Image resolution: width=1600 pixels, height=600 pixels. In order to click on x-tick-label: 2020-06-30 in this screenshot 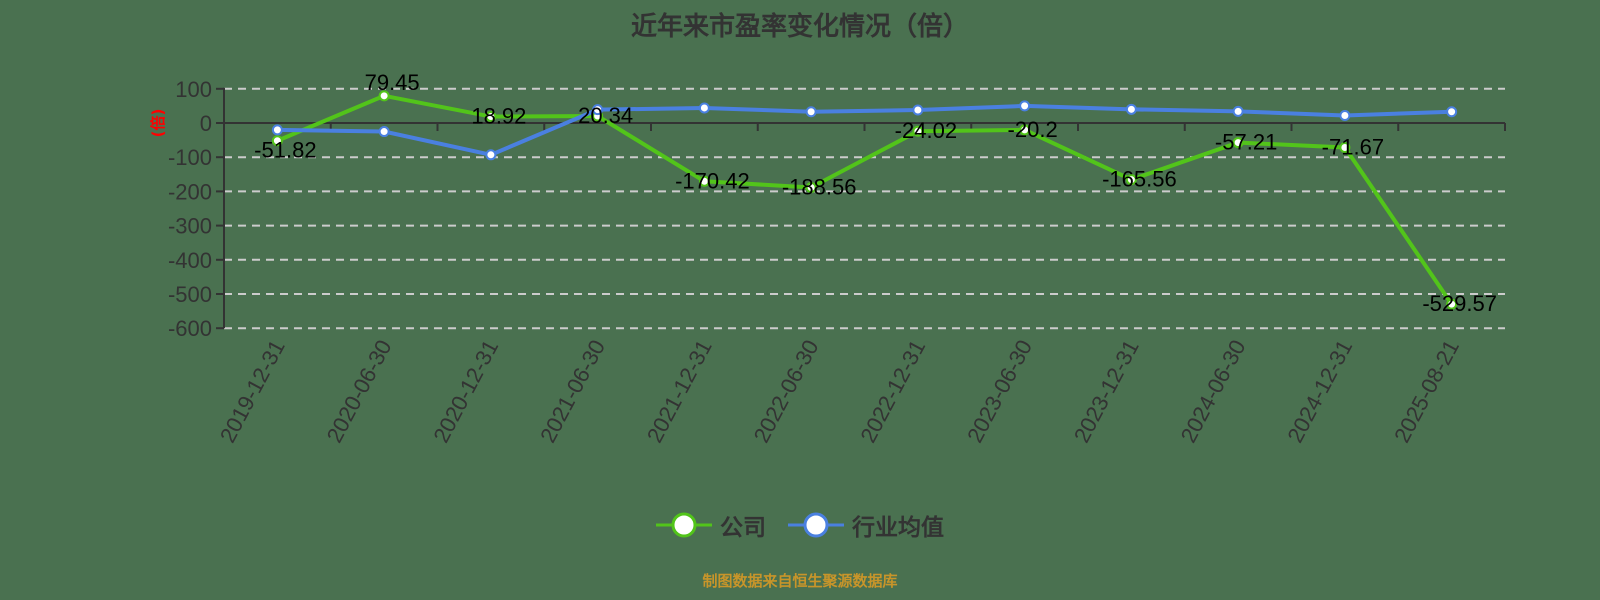, I will do `click(359, 391)`.